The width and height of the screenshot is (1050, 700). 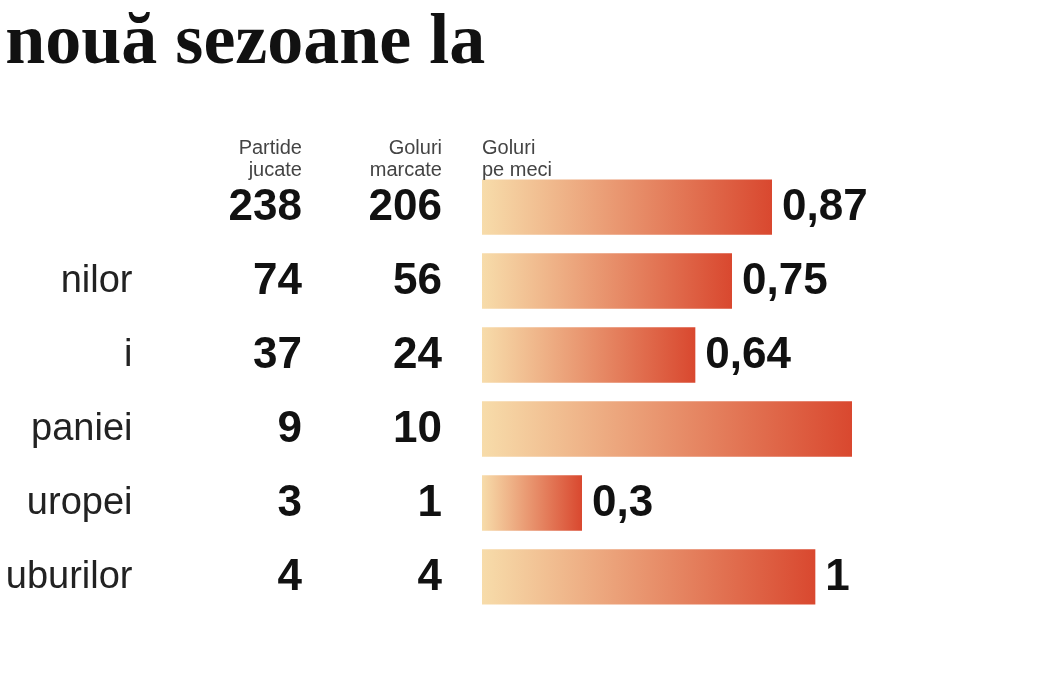 I want to click on text: 10, so click(x=417, y=426).